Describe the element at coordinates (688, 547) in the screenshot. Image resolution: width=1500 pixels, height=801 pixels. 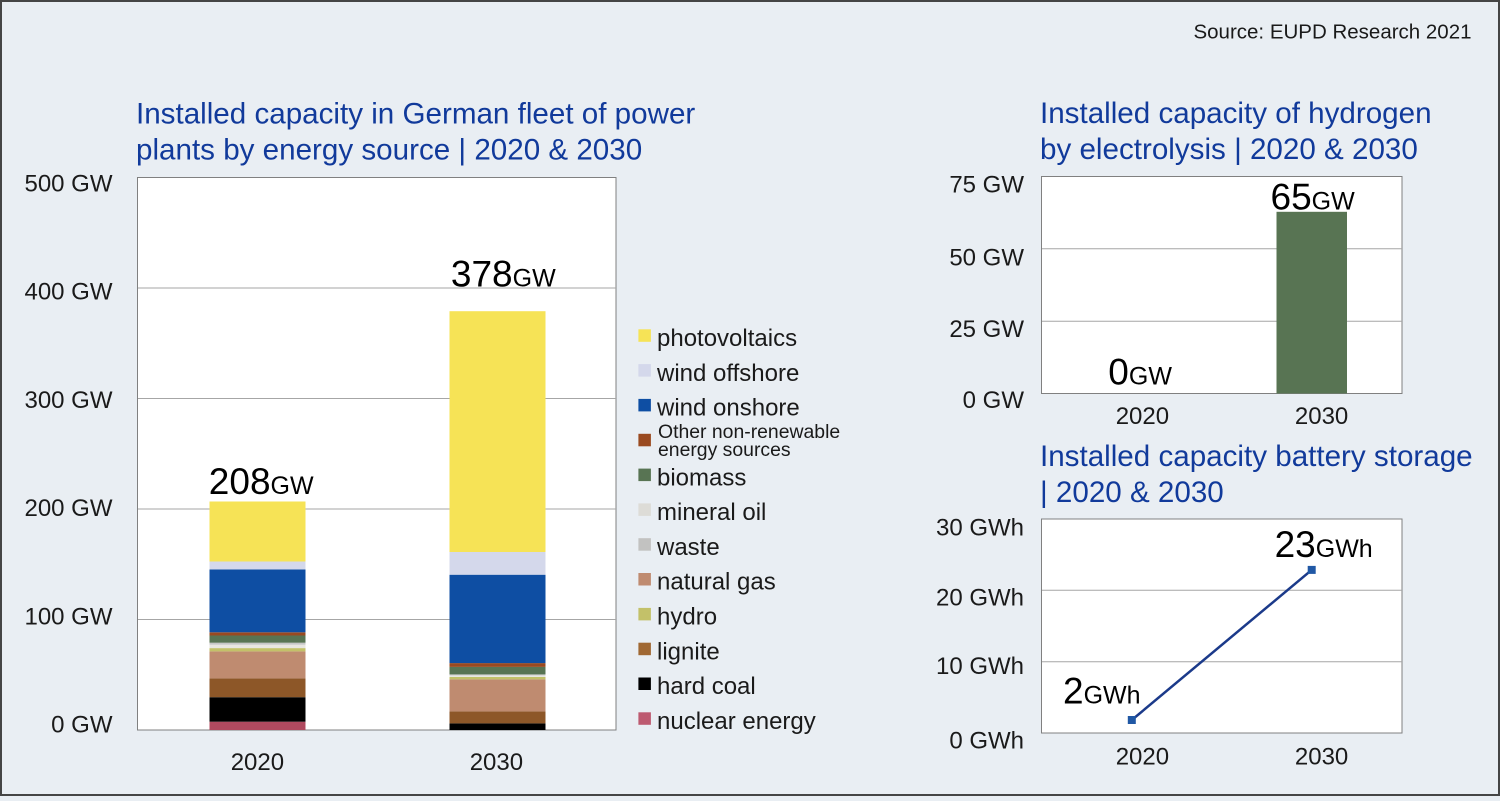
I see `svg-text: waste` at that location.